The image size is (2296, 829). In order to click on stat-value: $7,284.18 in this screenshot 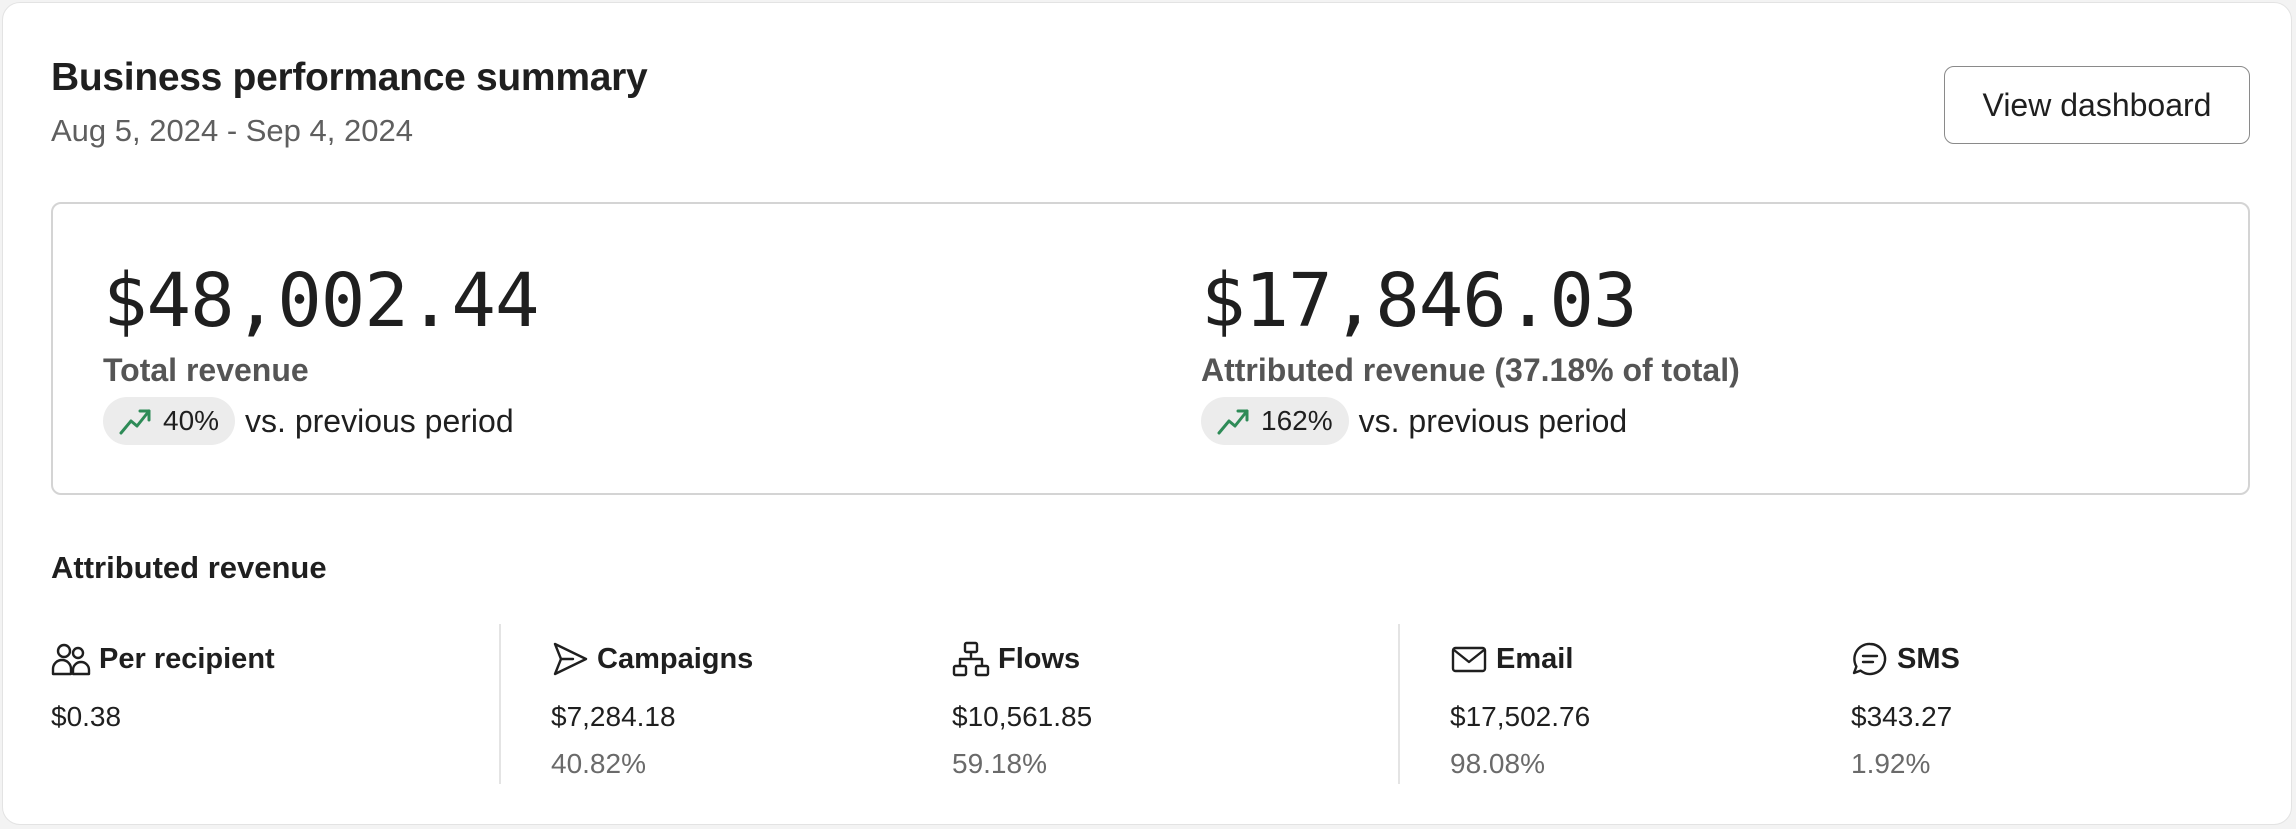, I will do `click(613, 716)`.